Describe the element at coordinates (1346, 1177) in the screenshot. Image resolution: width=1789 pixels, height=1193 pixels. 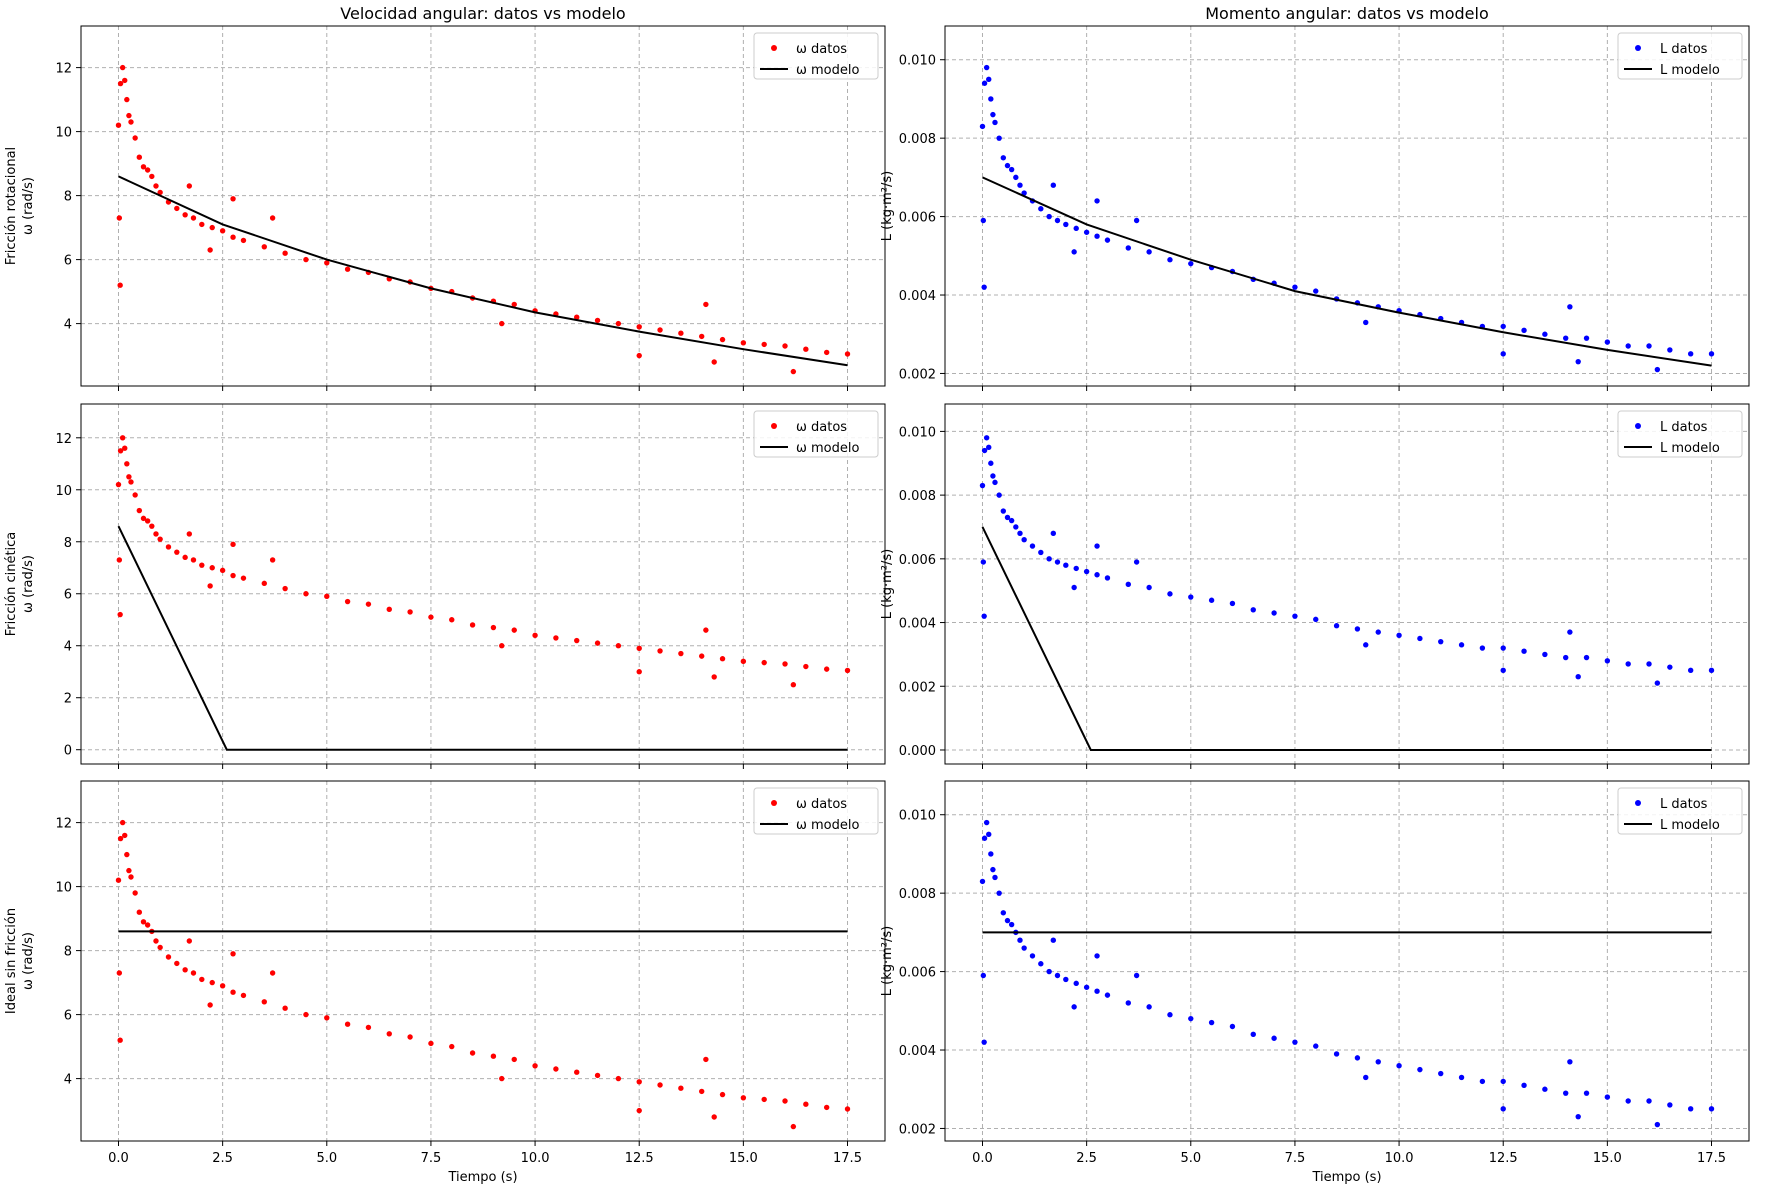
I see `x-axis-label: Tiempo (s)` at that location.